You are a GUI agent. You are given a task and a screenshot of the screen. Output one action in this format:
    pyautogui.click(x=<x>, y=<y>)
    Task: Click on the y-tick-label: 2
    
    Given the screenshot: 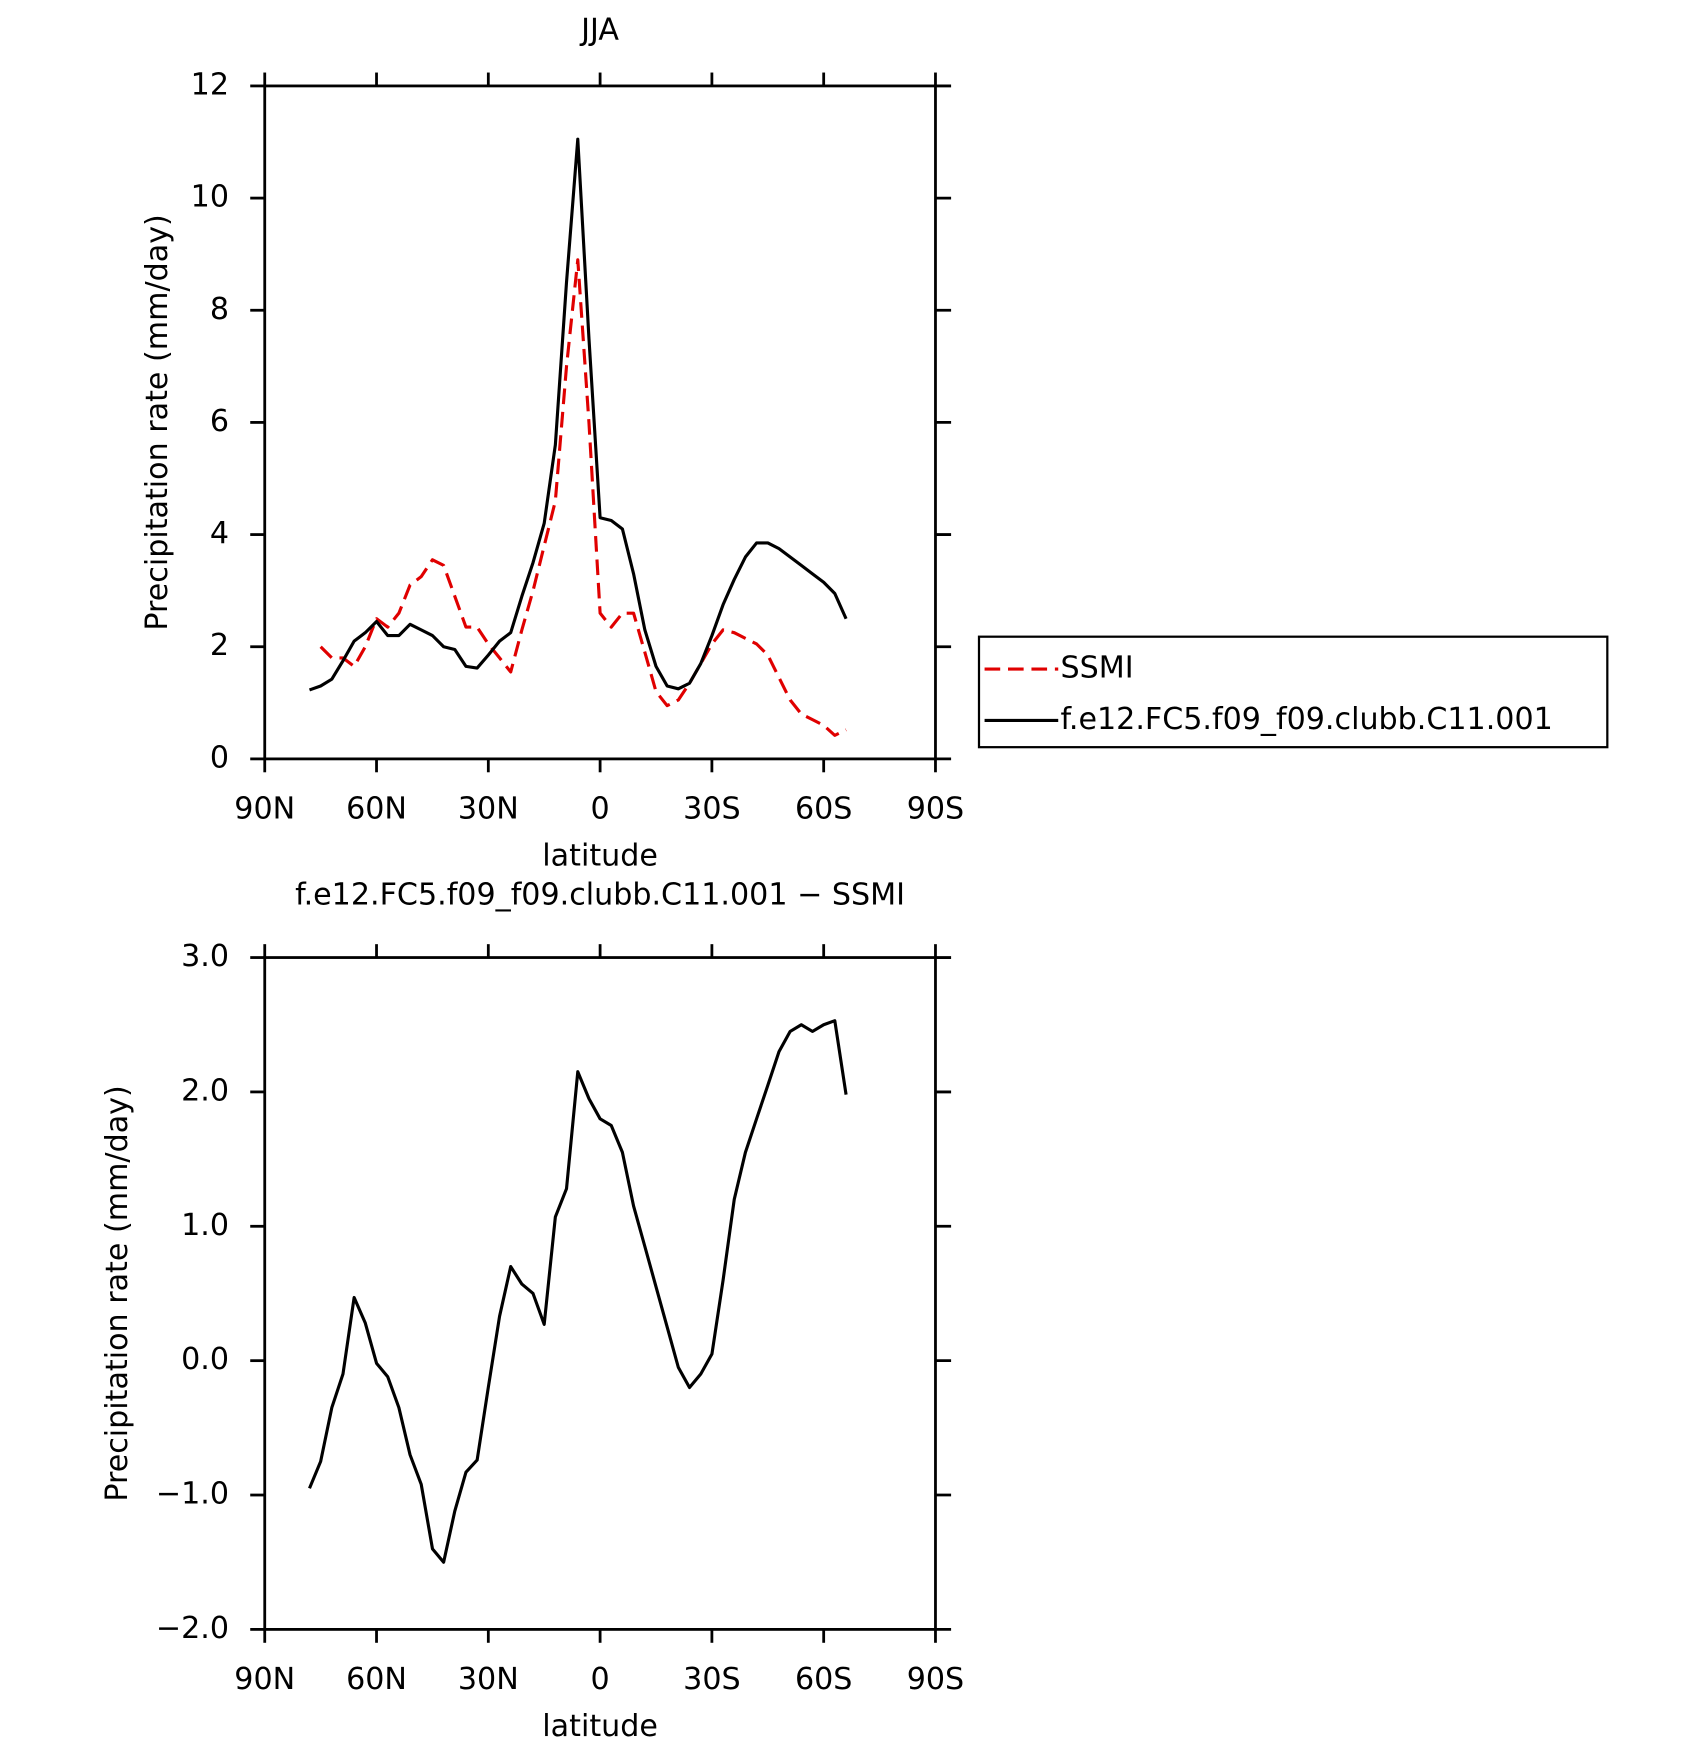 What is the action you would take?
    pyautogui.click(x=219, y=645)
    